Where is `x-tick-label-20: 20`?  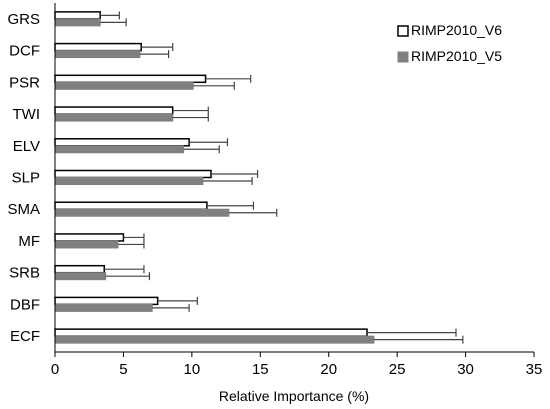 x-tick-label-20: 20 is located at coordinates (328, 369).